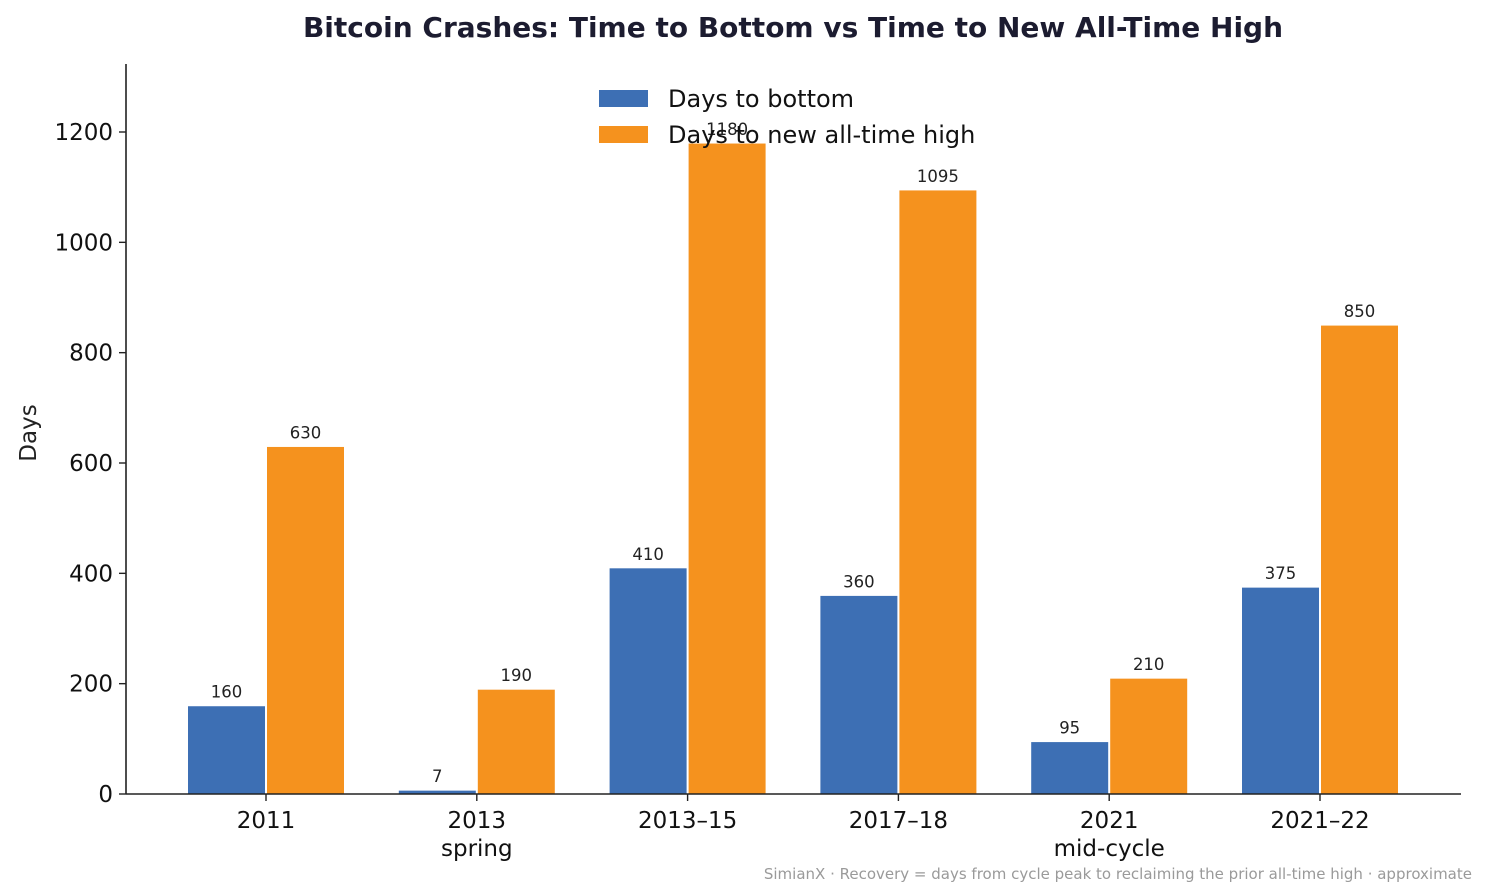 The image size is (1488, 896). I want to click on y-tick-label: 1000, so click(83, 243).